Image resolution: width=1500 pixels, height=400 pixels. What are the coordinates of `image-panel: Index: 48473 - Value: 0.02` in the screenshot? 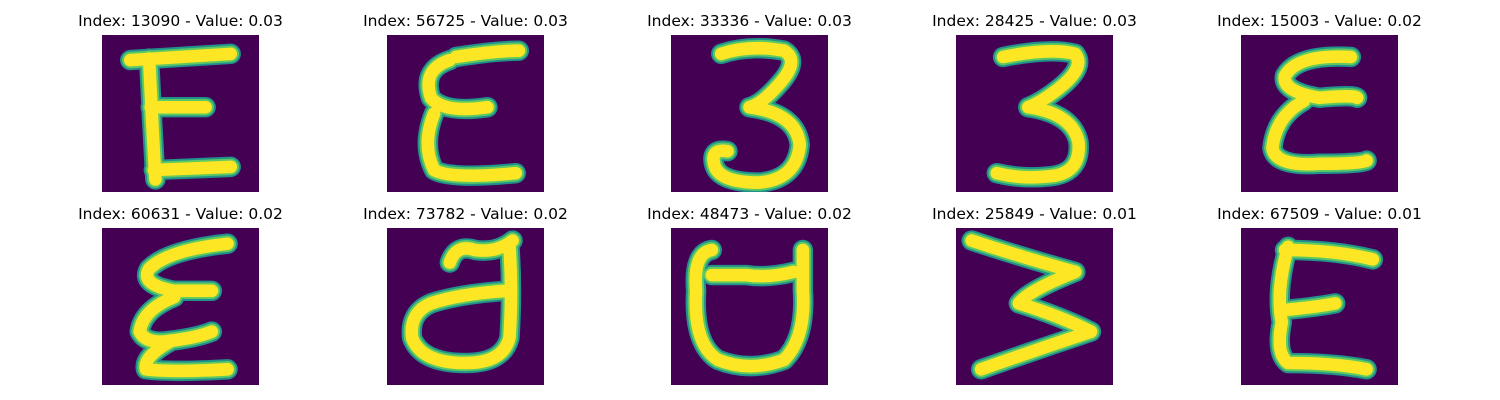 It's located at (749, 289).